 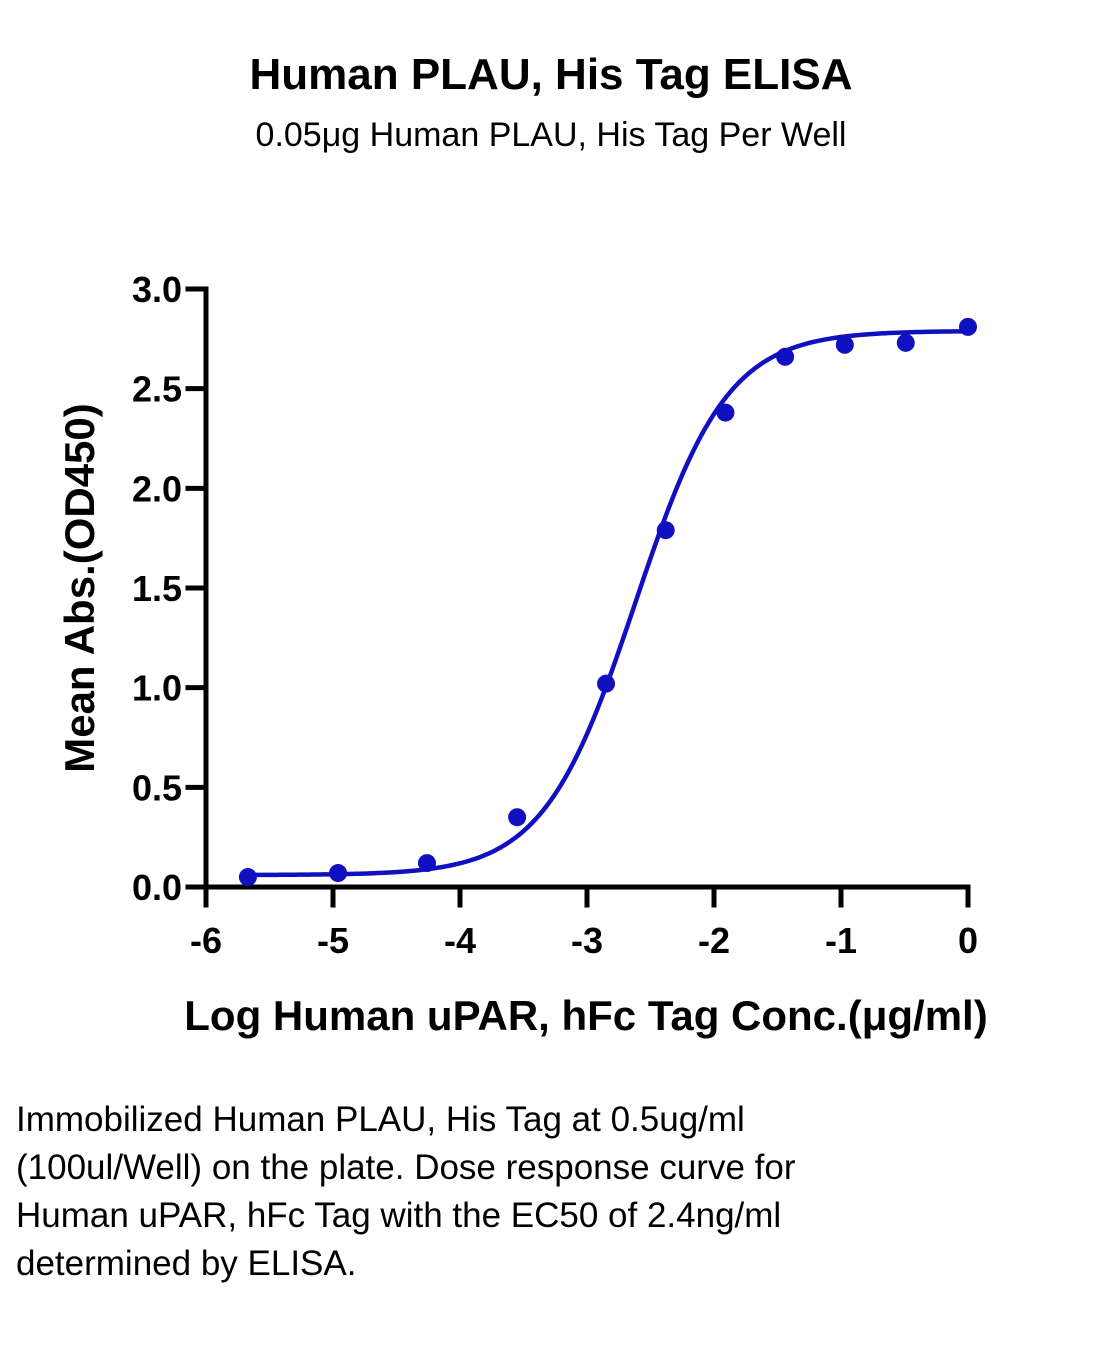 What do you see at coordinates (157, 787) in the screenshot?
I see `y-tick-label: 0.5` at bounding box center [157, 787].